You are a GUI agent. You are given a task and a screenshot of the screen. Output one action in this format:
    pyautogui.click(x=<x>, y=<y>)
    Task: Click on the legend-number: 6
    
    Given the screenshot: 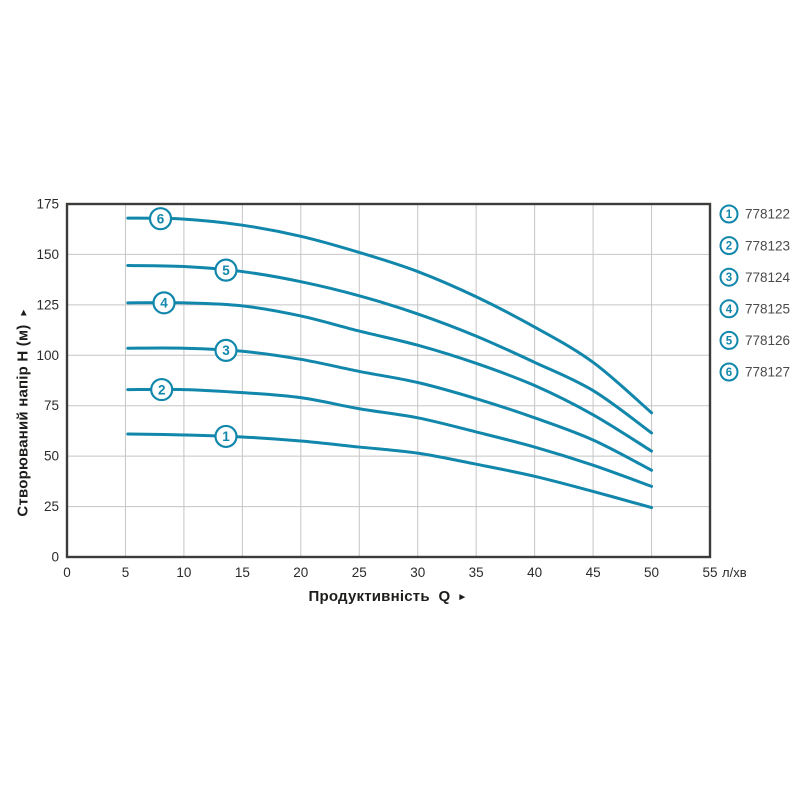 What is the action you would take?
    pyautogui.click(x=729, y=373)
    